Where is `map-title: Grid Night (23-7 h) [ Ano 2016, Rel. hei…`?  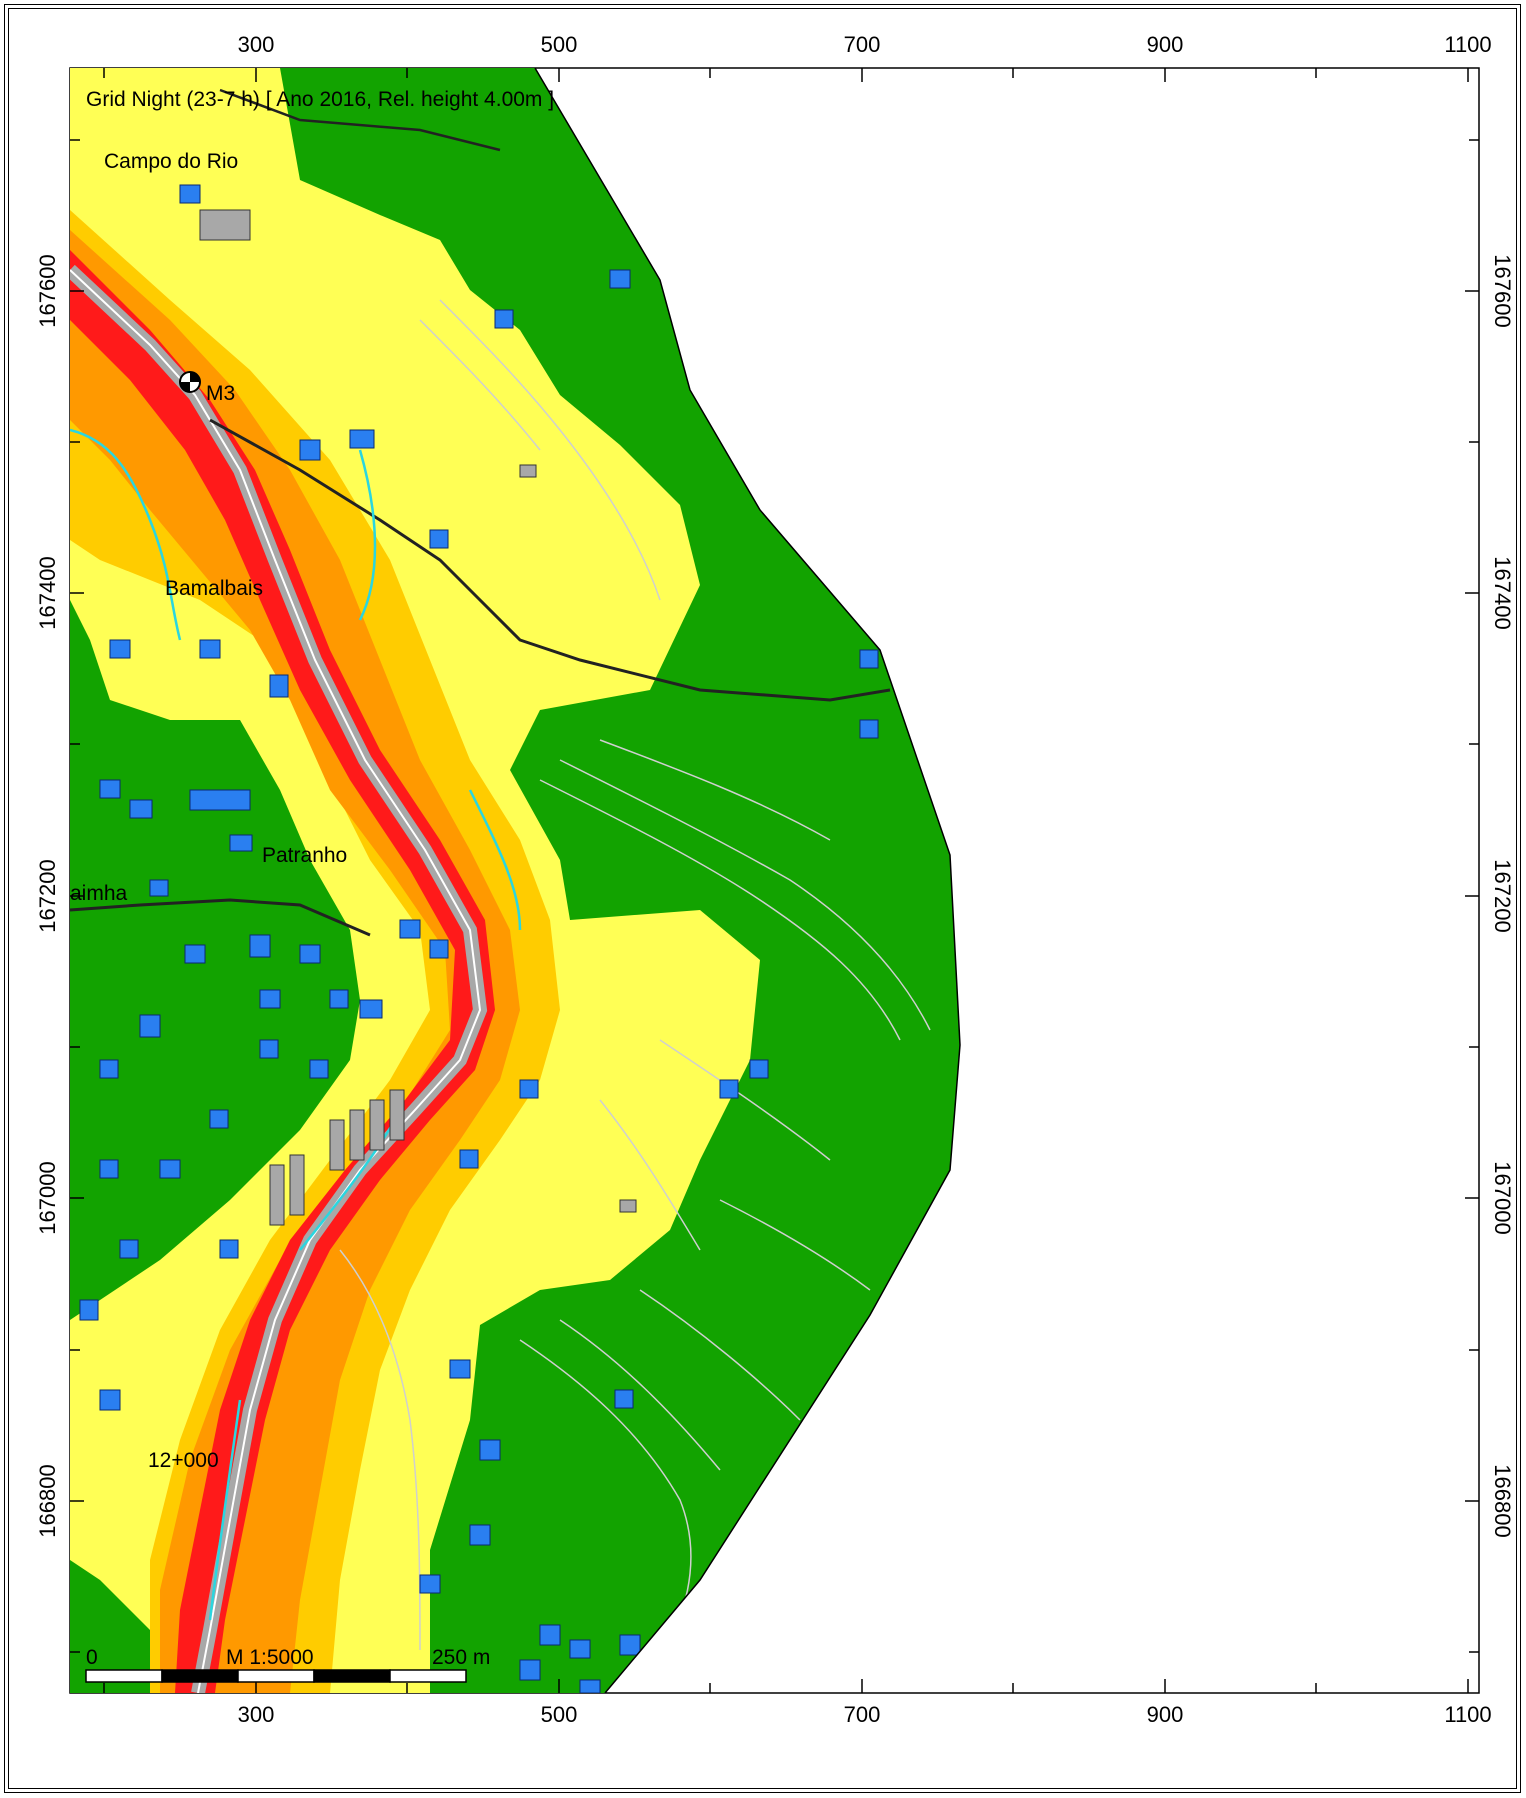
map-title: Grid Night (23-7 h) [ Ano 2016, Rel. hei… is located at coordinates (320, 99).